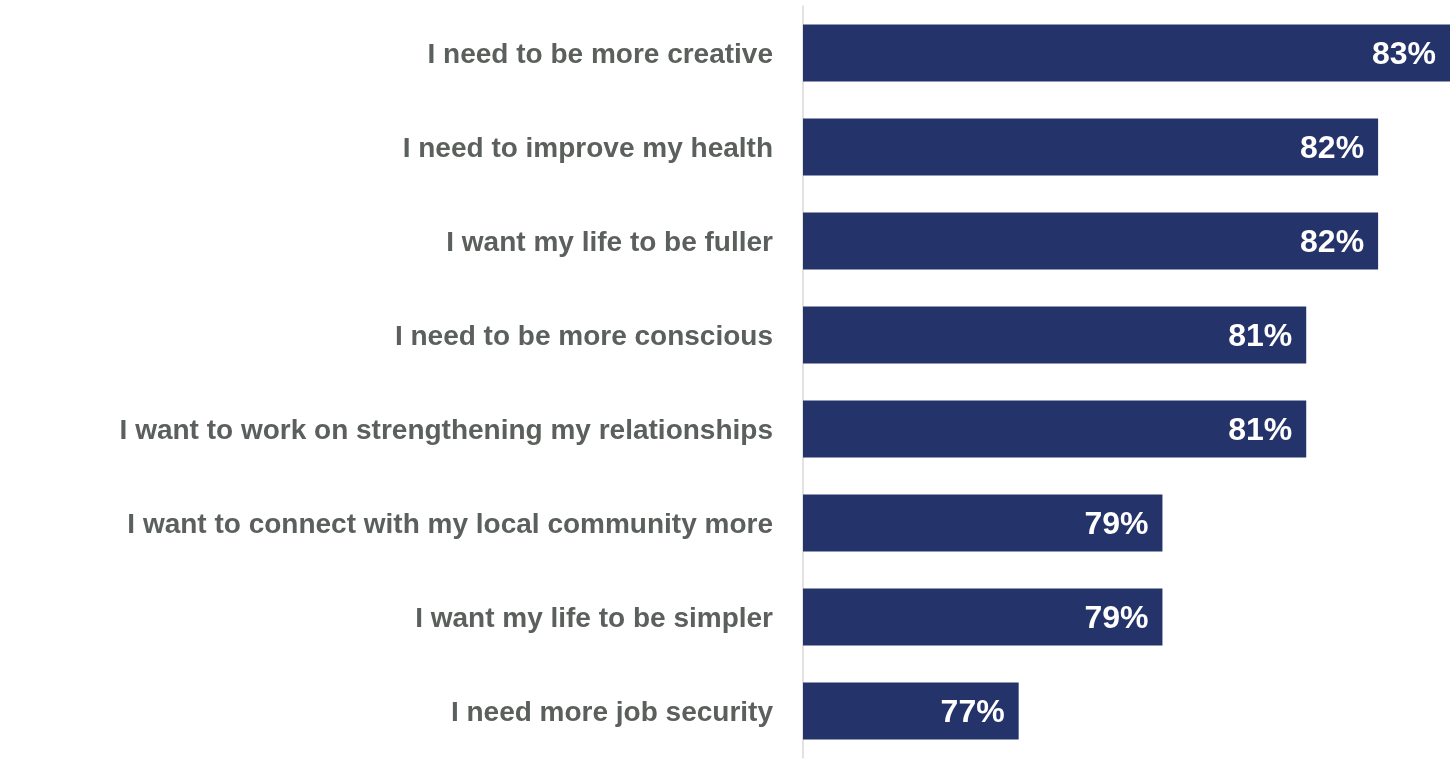 Image resolution: width=1450 pixels, height=764 pixels. I want to click on y-tick-label: I need more job security, so click(612, 711).